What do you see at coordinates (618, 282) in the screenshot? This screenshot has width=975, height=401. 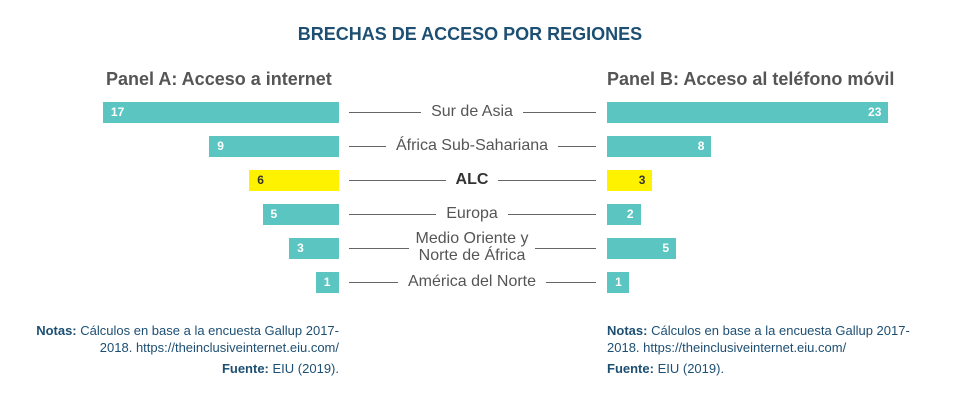 I see `bar-panel-b: 1` at bounding box center [618, 282].